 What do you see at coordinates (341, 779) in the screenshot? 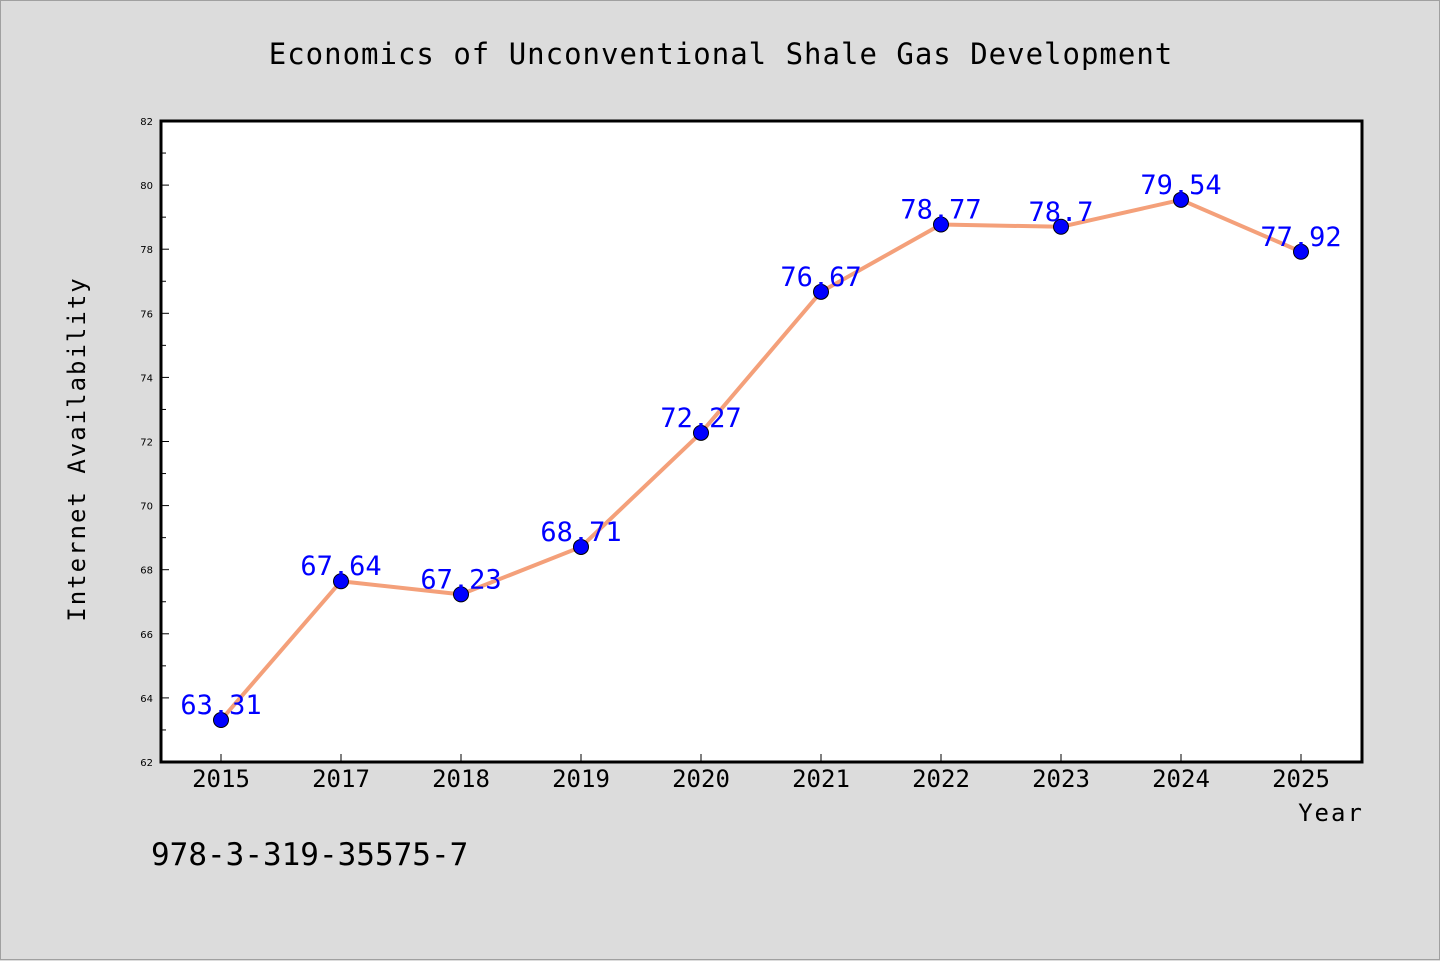
I see `x-tick-label: 2017` at bounding box center [341, 779].